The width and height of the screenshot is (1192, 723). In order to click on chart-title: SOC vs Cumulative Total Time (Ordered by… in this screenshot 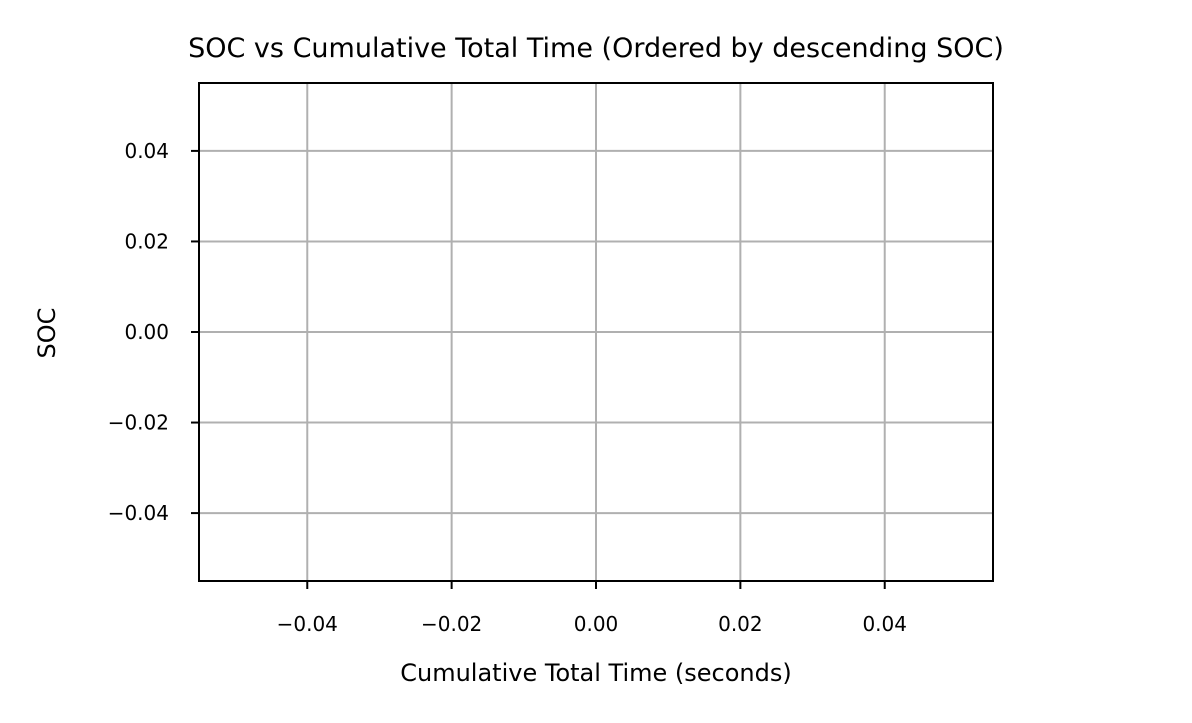, I will do `click(596, 48)`.